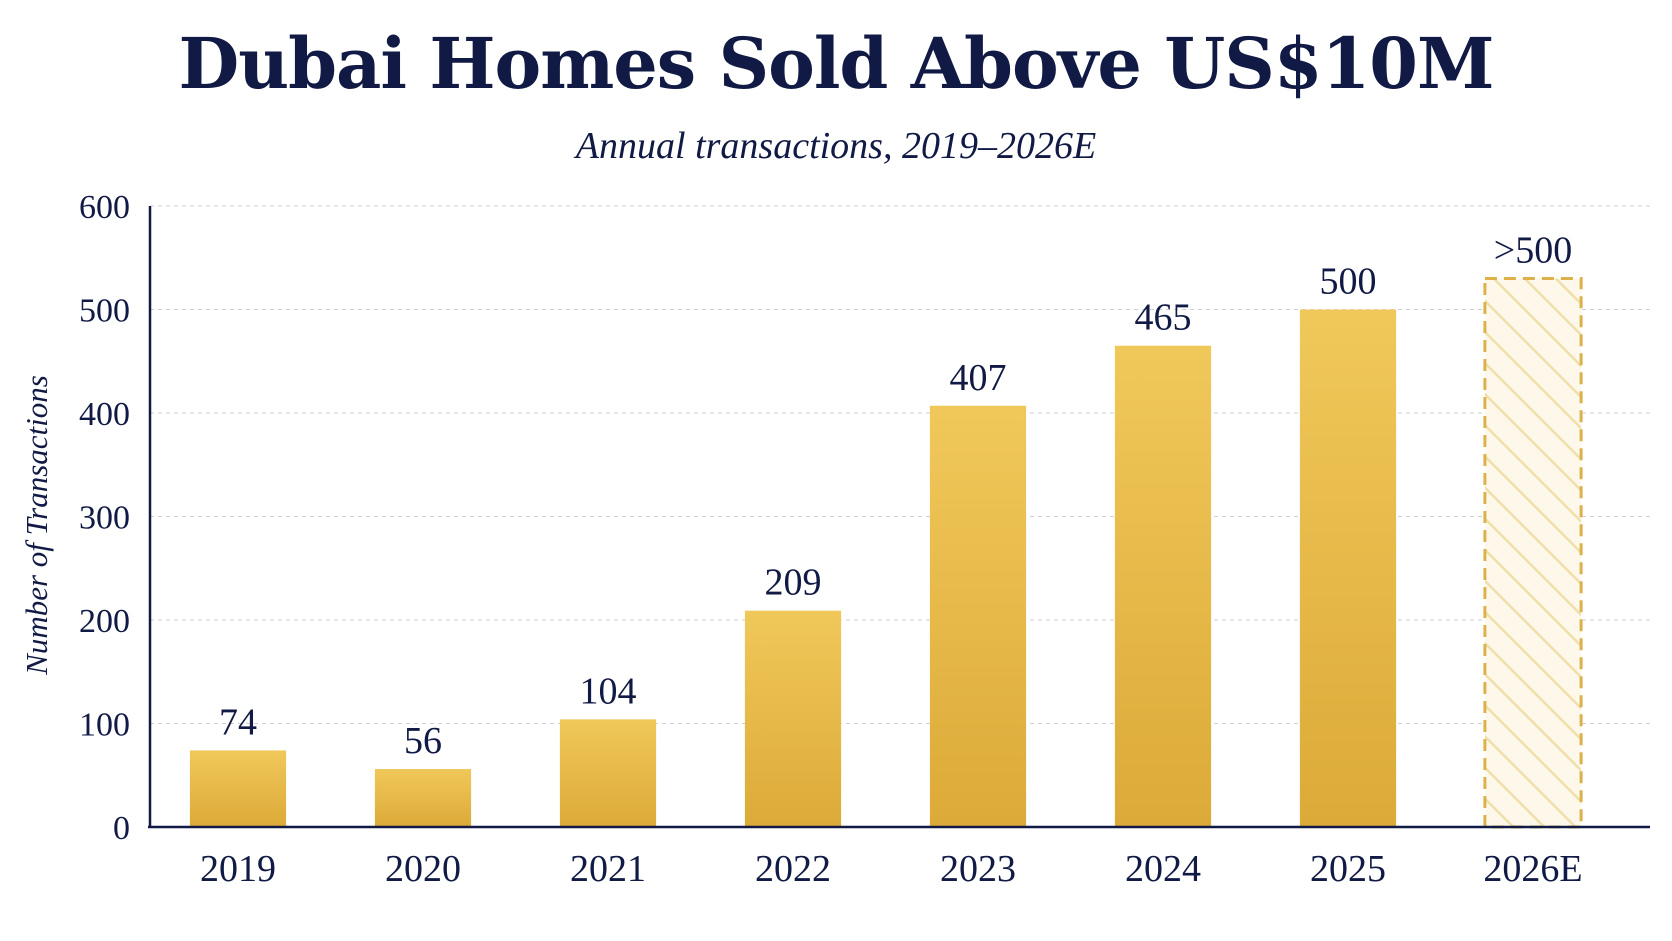  Describe the element at coordinates (1163, 869) in the screenshot. I see `x-tick-label: 2024` at that location.